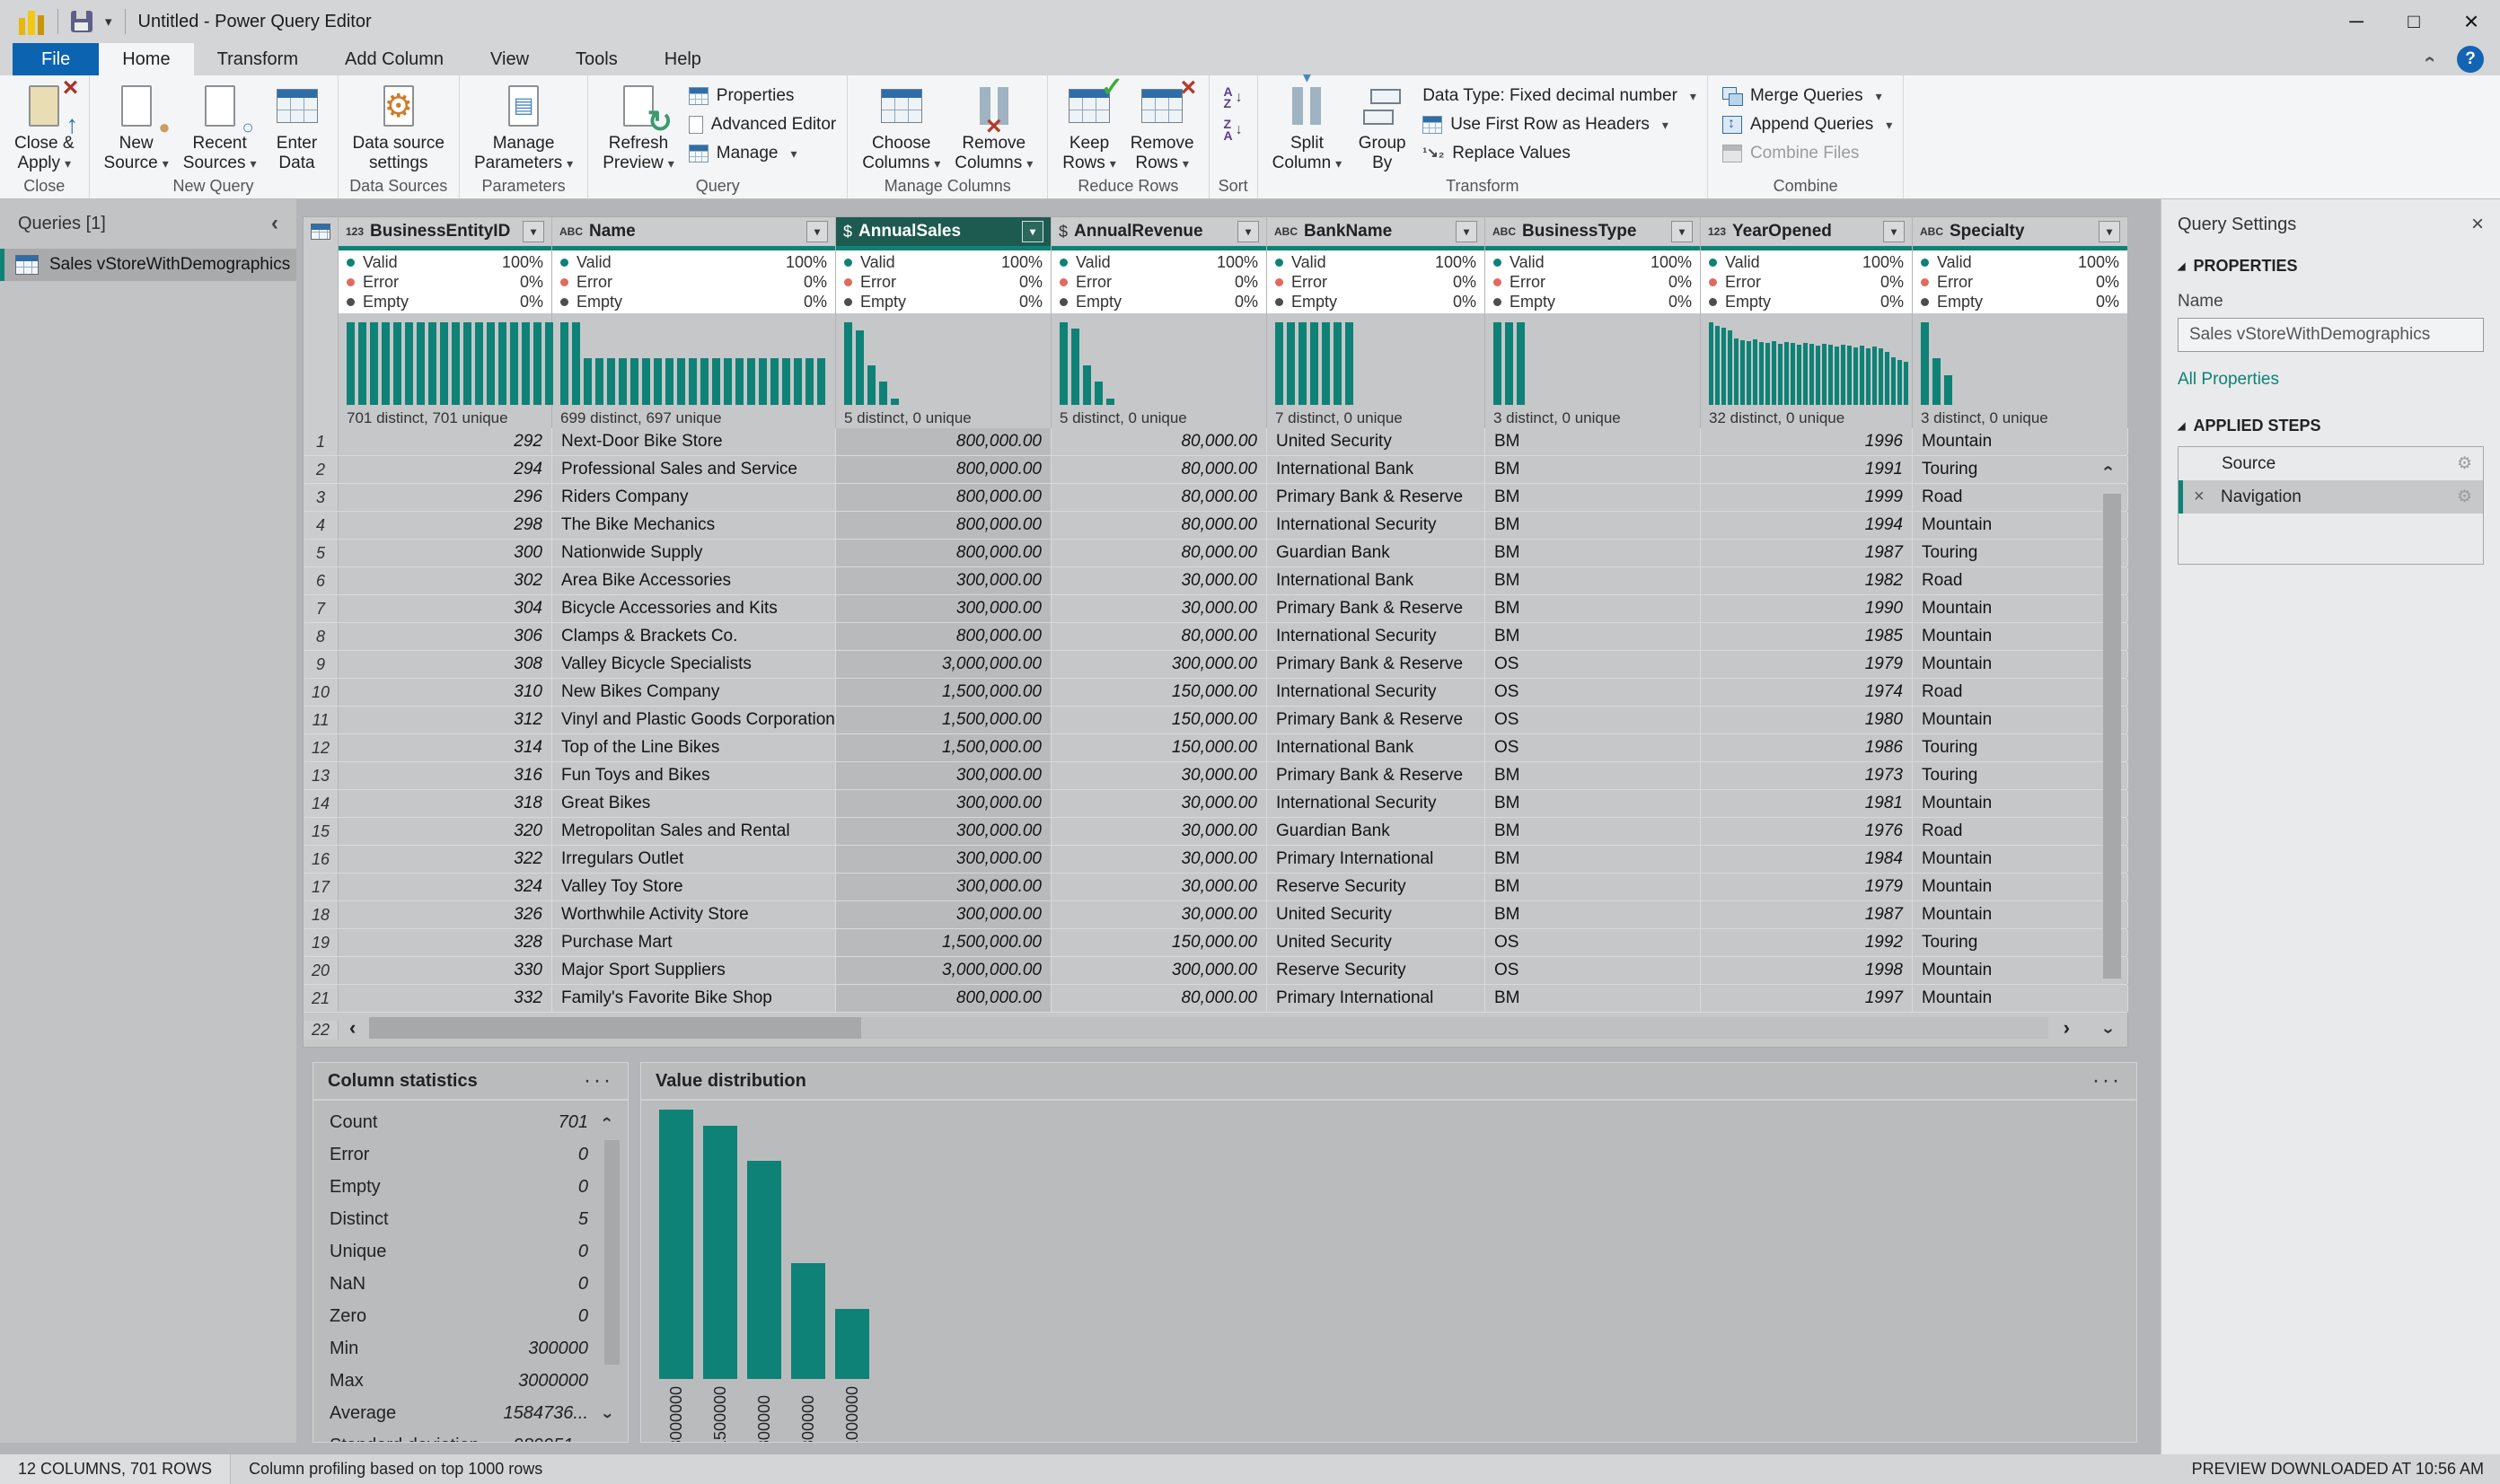 This screenshot has width=2500, height=1484. Describe the element at coordinates (694, 469) in the screenshot. I see `cell-name: Professional Sales and Service` at that location.